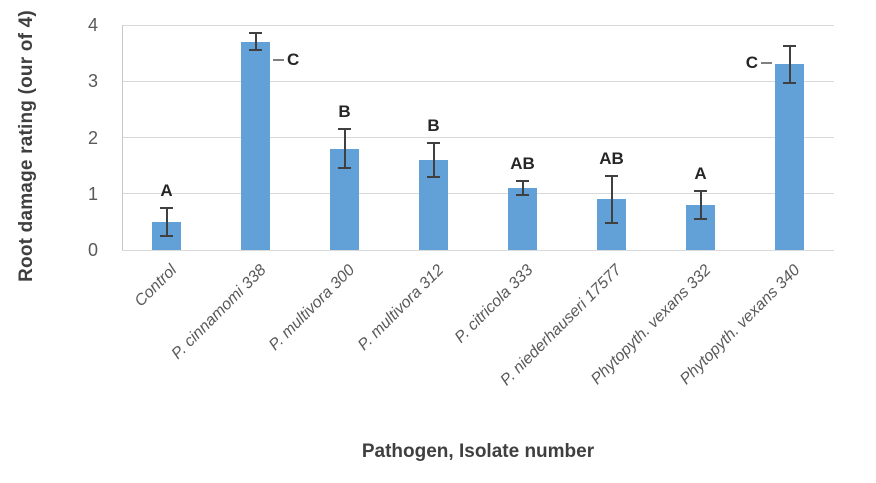 Image resolution: width=876 pixels, height=483 pixels. I want to click on x-tick-label: P. multivora 312, so click(401, 307).